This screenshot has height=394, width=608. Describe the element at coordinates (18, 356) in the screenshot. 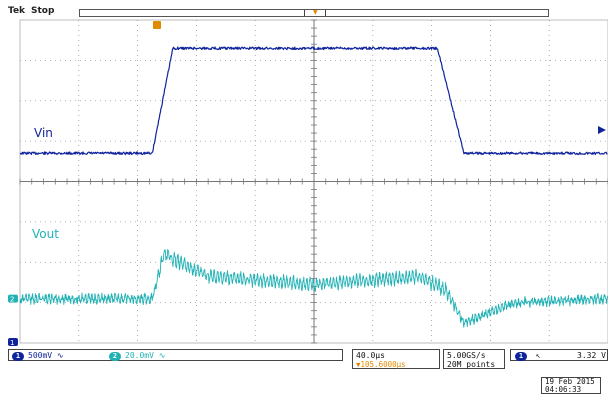

I see `ch1-badge: 1` at that location.